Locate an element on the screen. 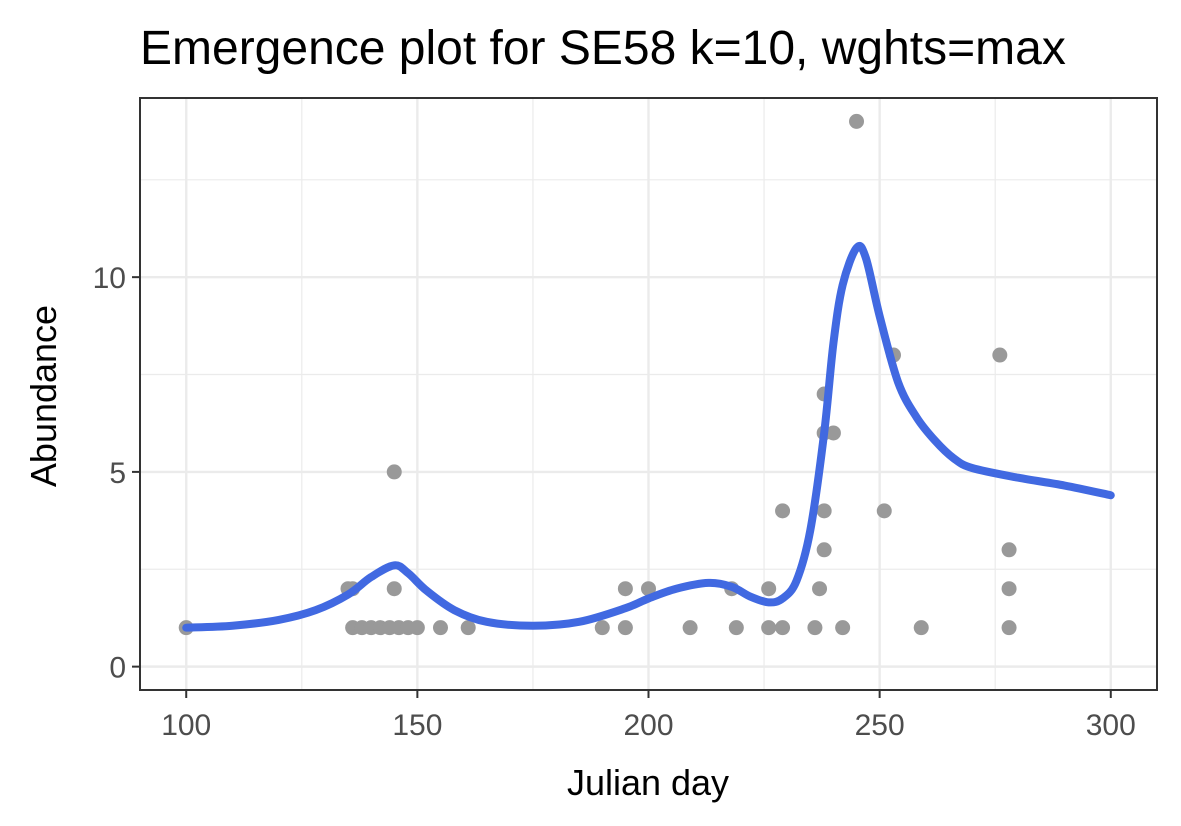 This screenshot has width=1181, height=826. y-axis: 0 5 10 is located at coordinates (116, 473).